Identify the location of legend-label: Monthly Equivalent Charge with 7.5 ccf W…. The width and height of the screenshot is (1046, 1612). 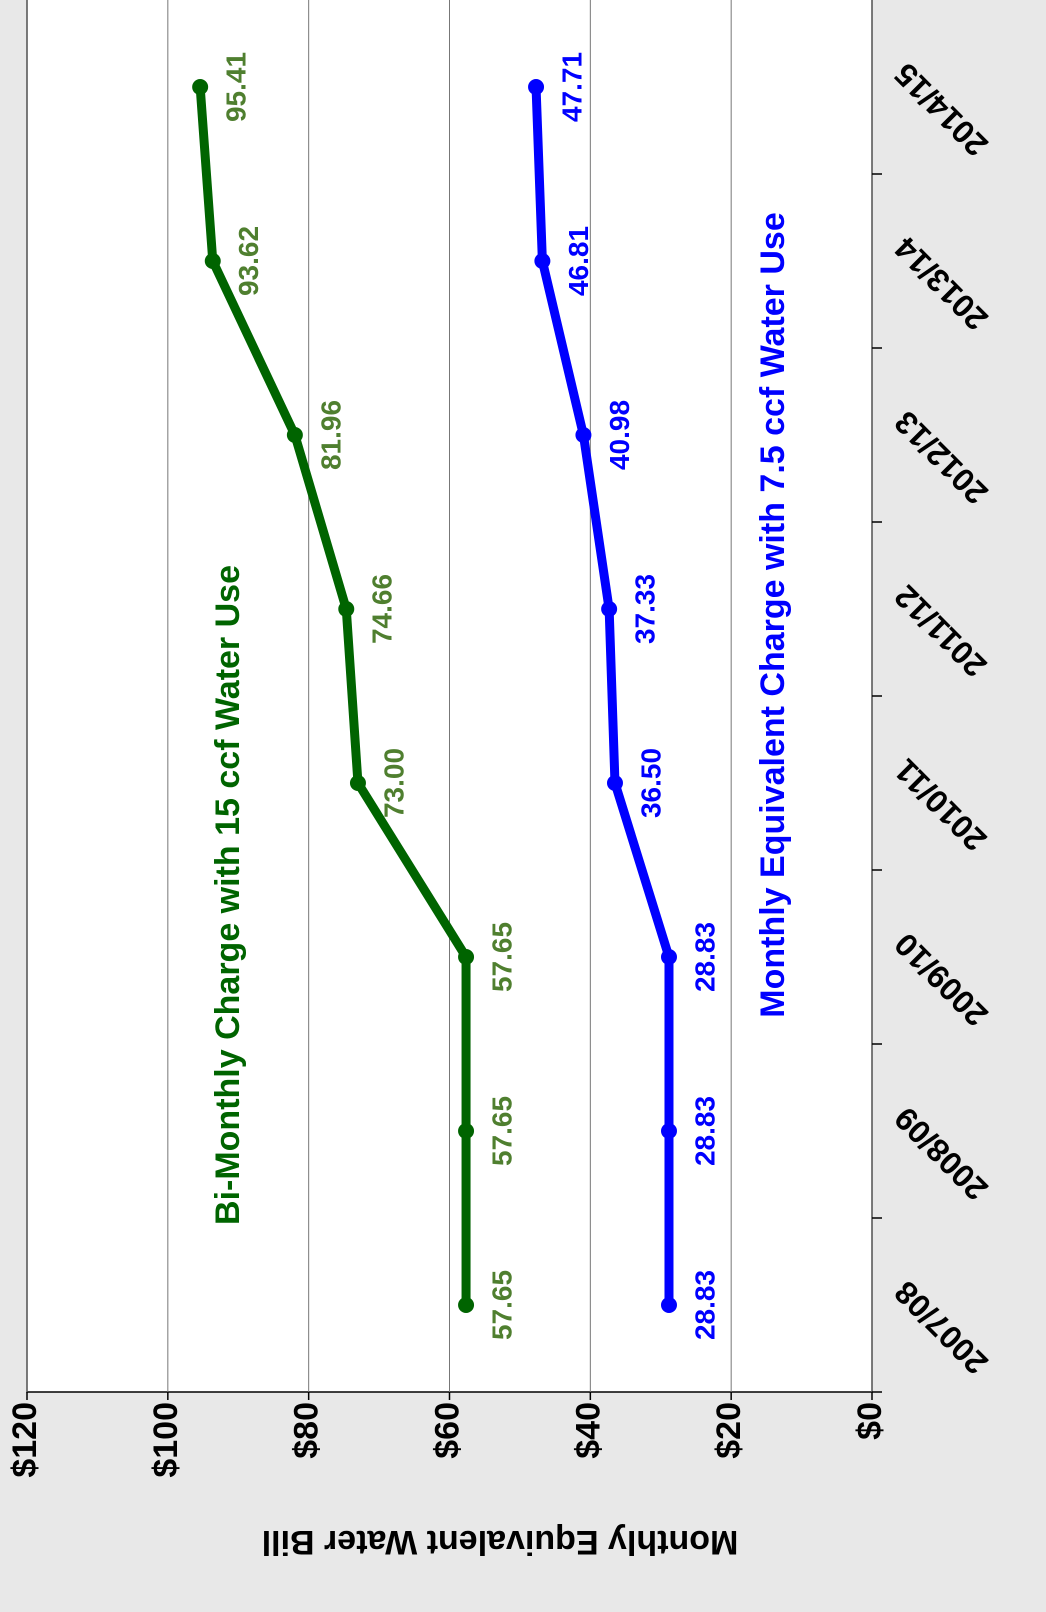
(773, 614).